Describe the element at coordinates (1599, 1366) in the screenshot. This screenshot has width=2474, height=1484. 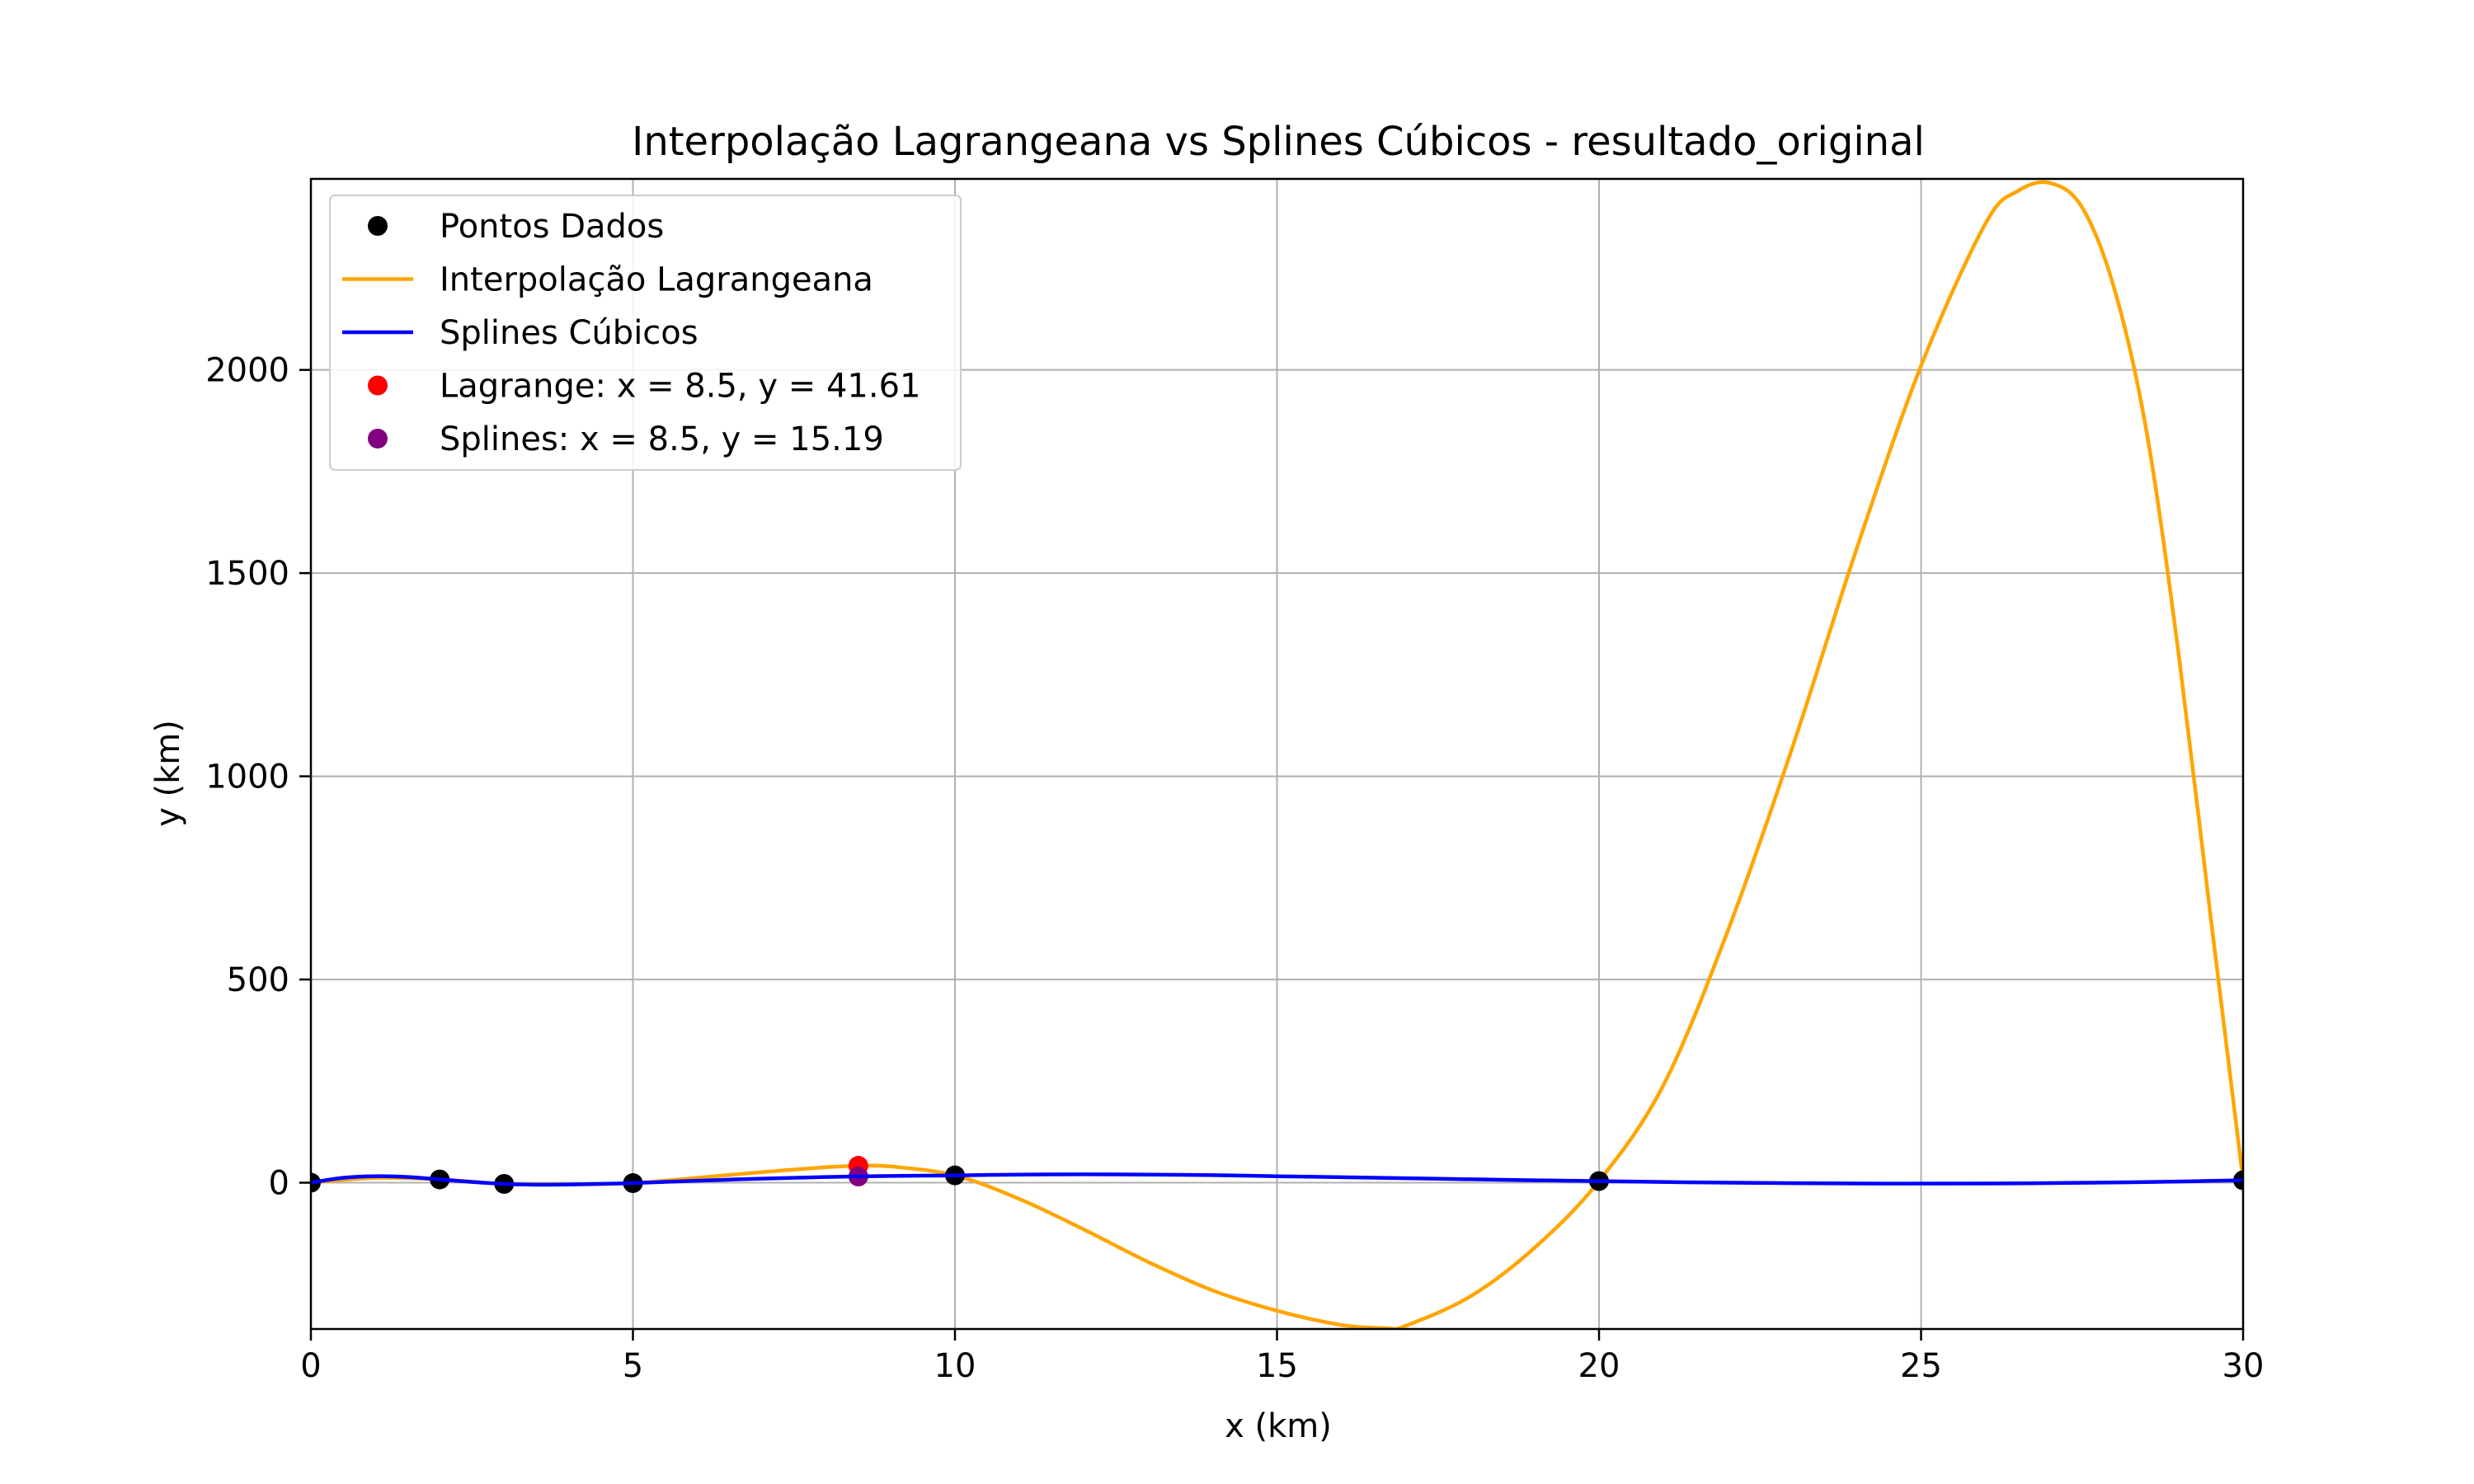
I see `x-tick-label: 20` at that location.